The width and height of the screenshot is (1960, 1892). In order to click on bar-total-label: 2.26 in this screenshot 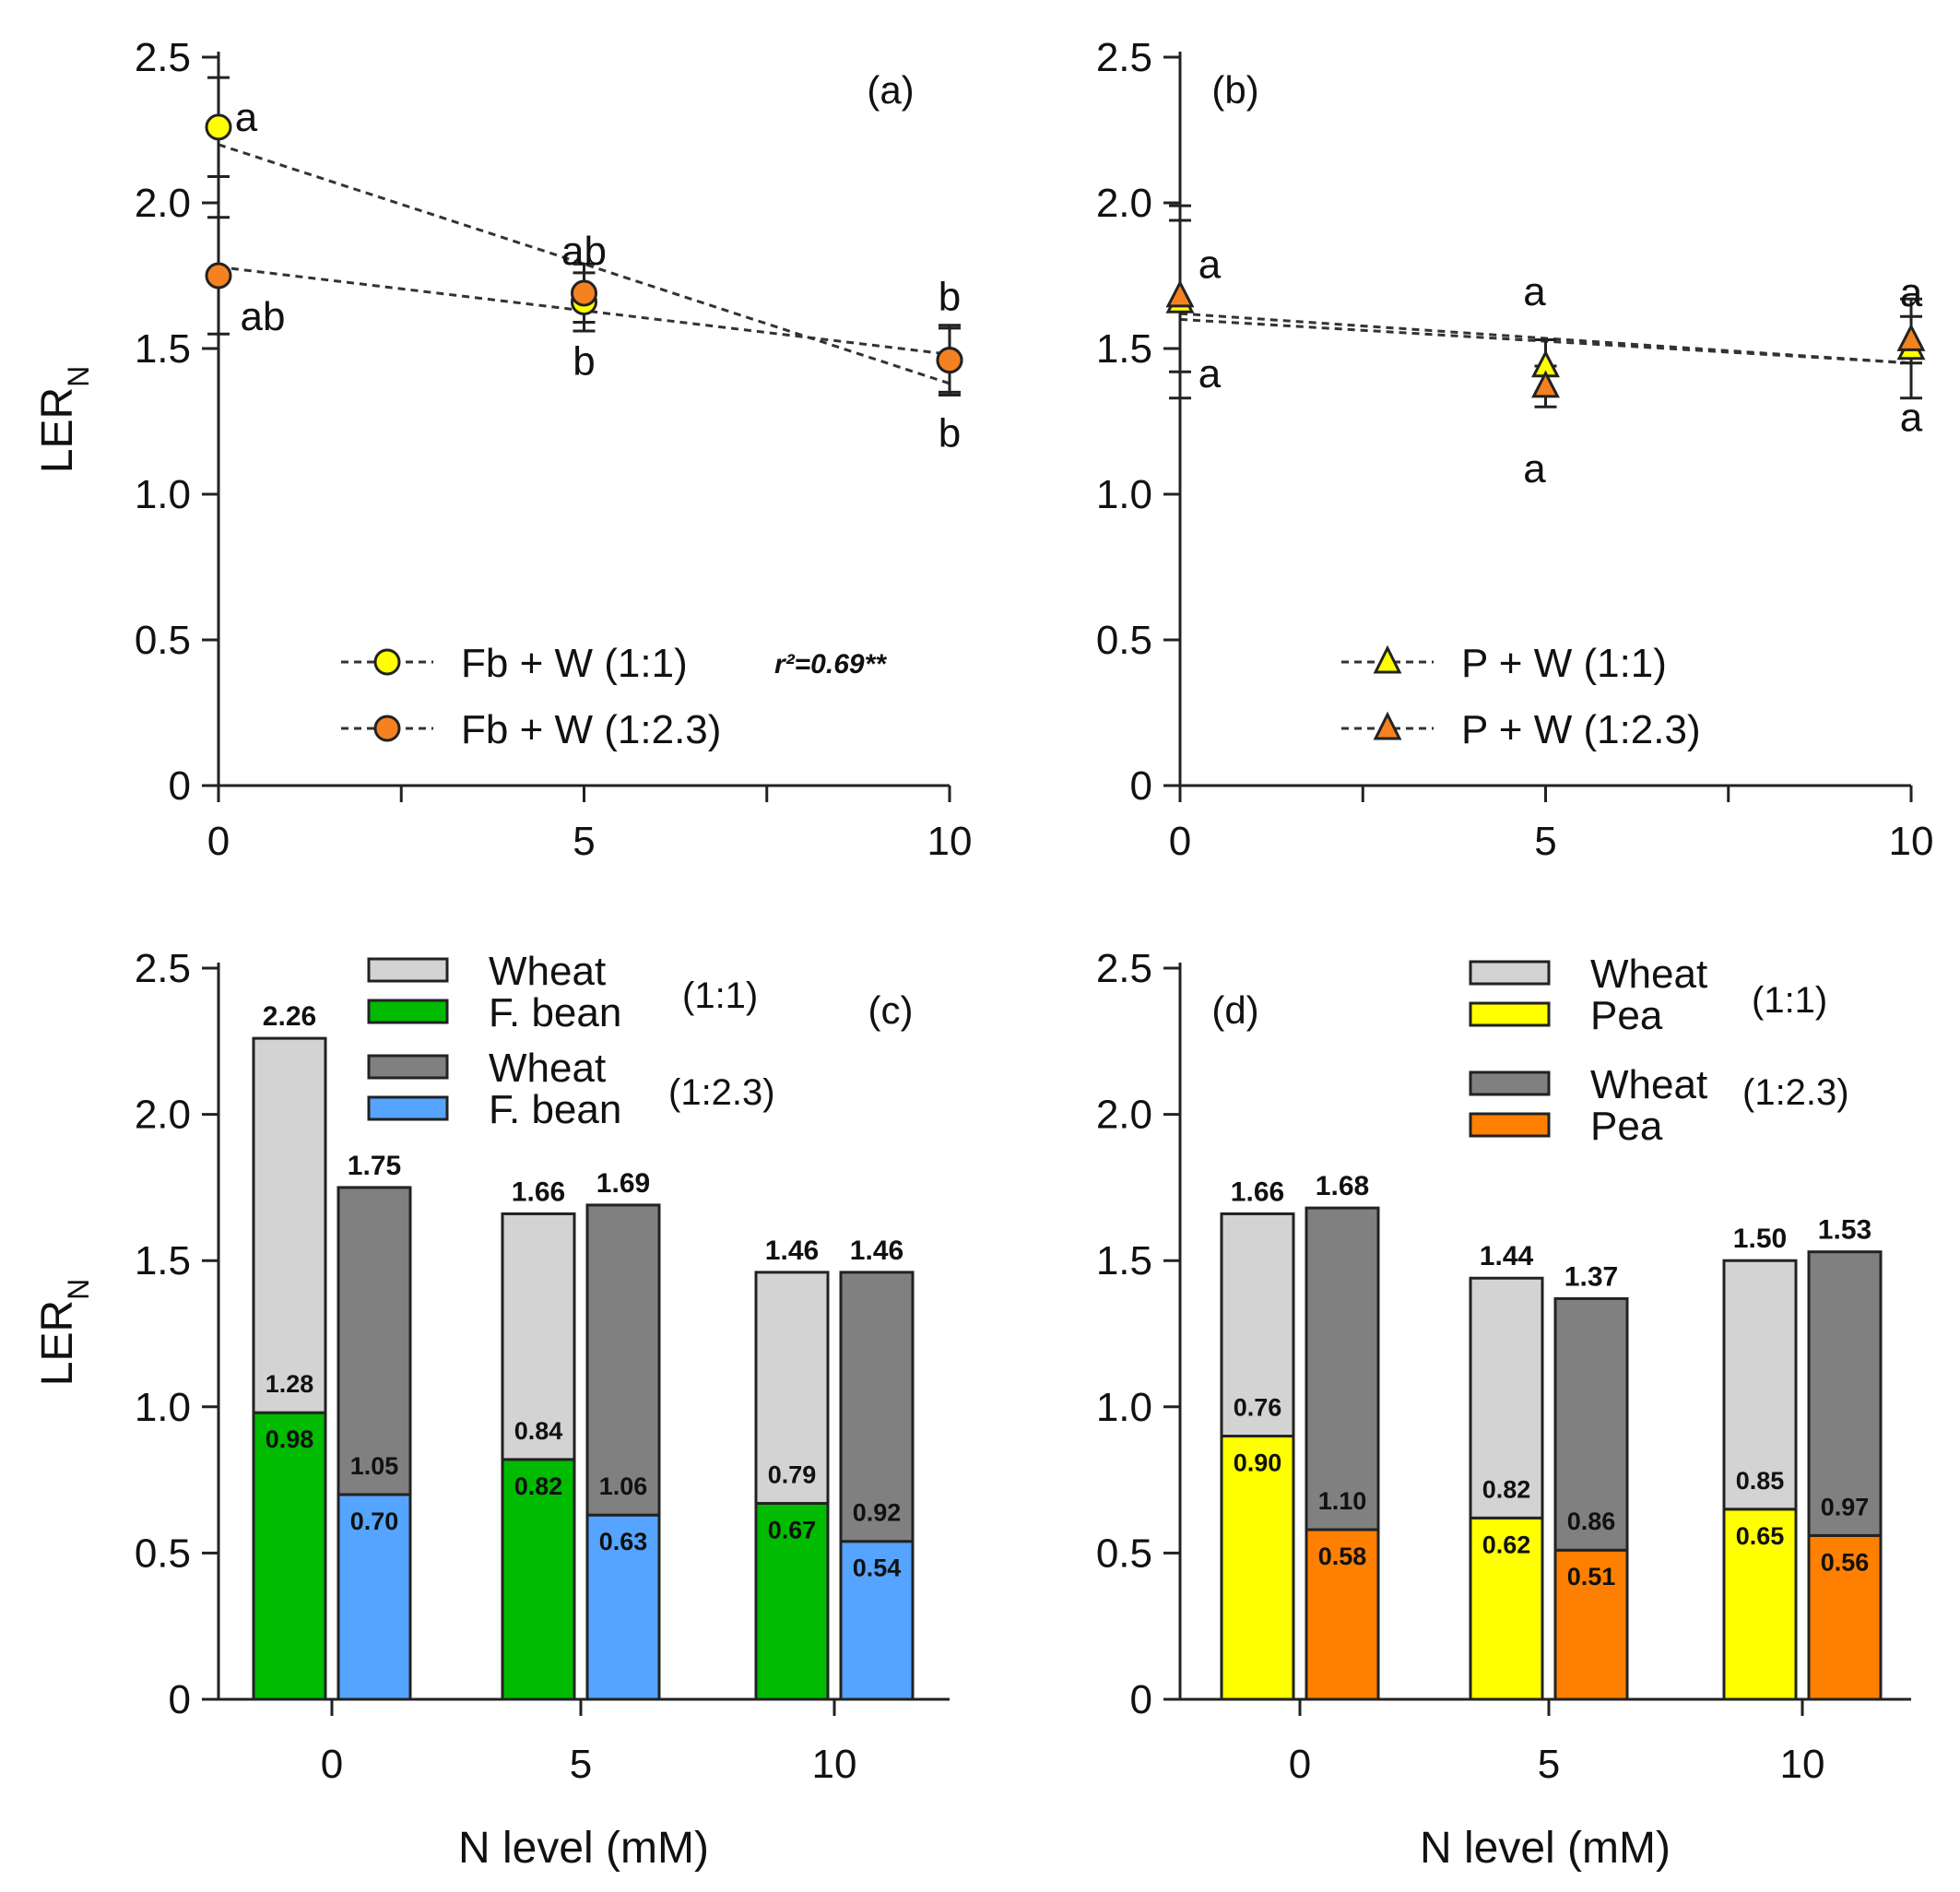, I will do `click(289, 1016)`.